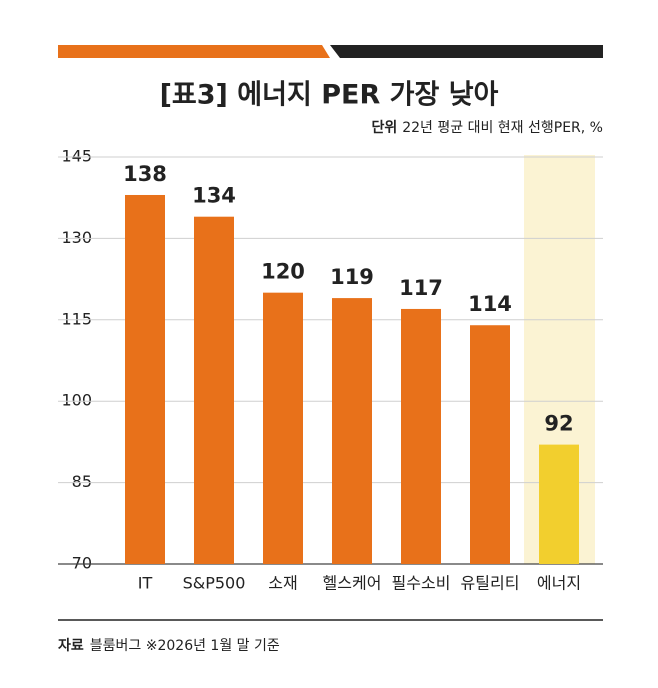 The image size is (658, 688). What do you see at coordinates (421, 583) in the screenshot?
I see `x-tick-label: 필수소비` at bounding box center [421, 583].